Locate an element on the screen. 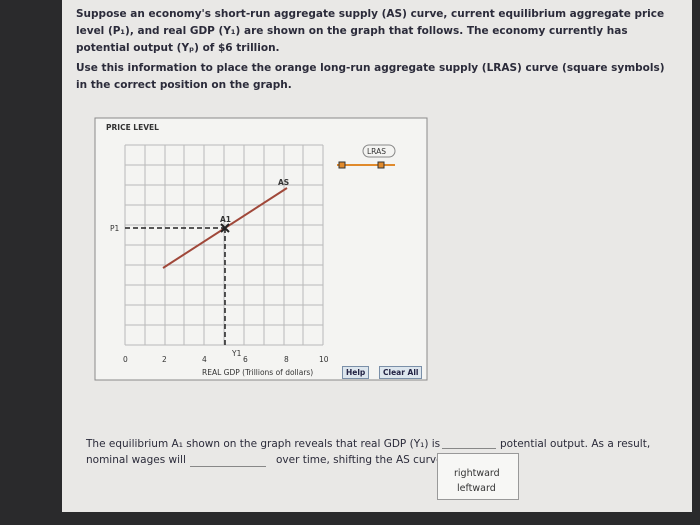  grid is located at coordinates (224, 245).